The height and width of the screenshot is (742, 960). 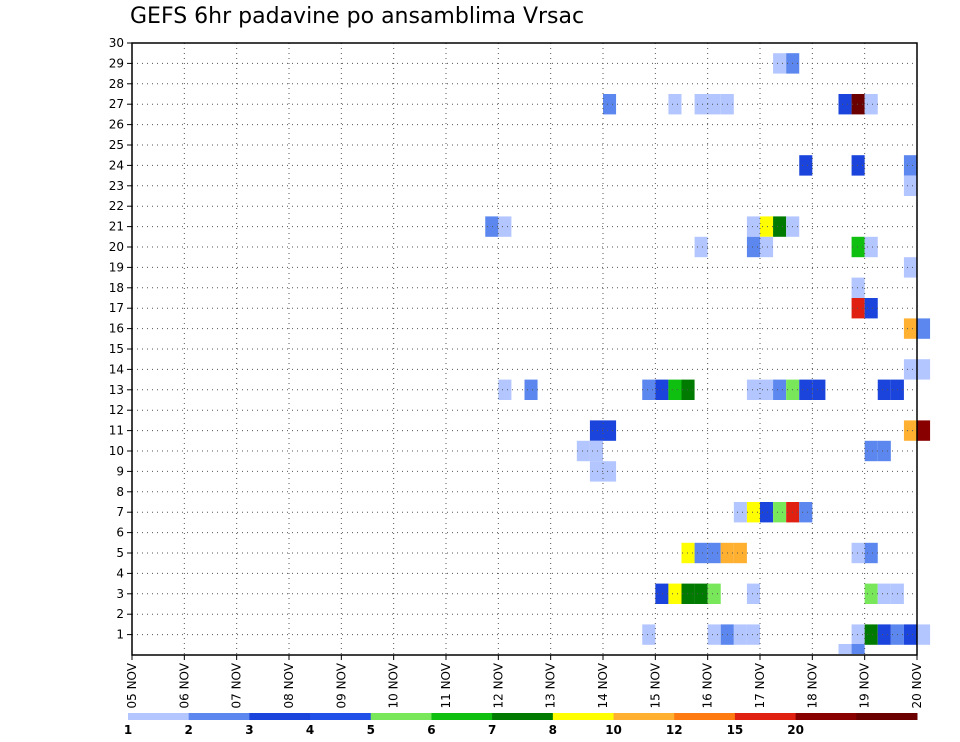 What do you see at coordinates (116, 267) in the screenshot?
I see `y-tick-label: 19` at bounding box center [116, 267].